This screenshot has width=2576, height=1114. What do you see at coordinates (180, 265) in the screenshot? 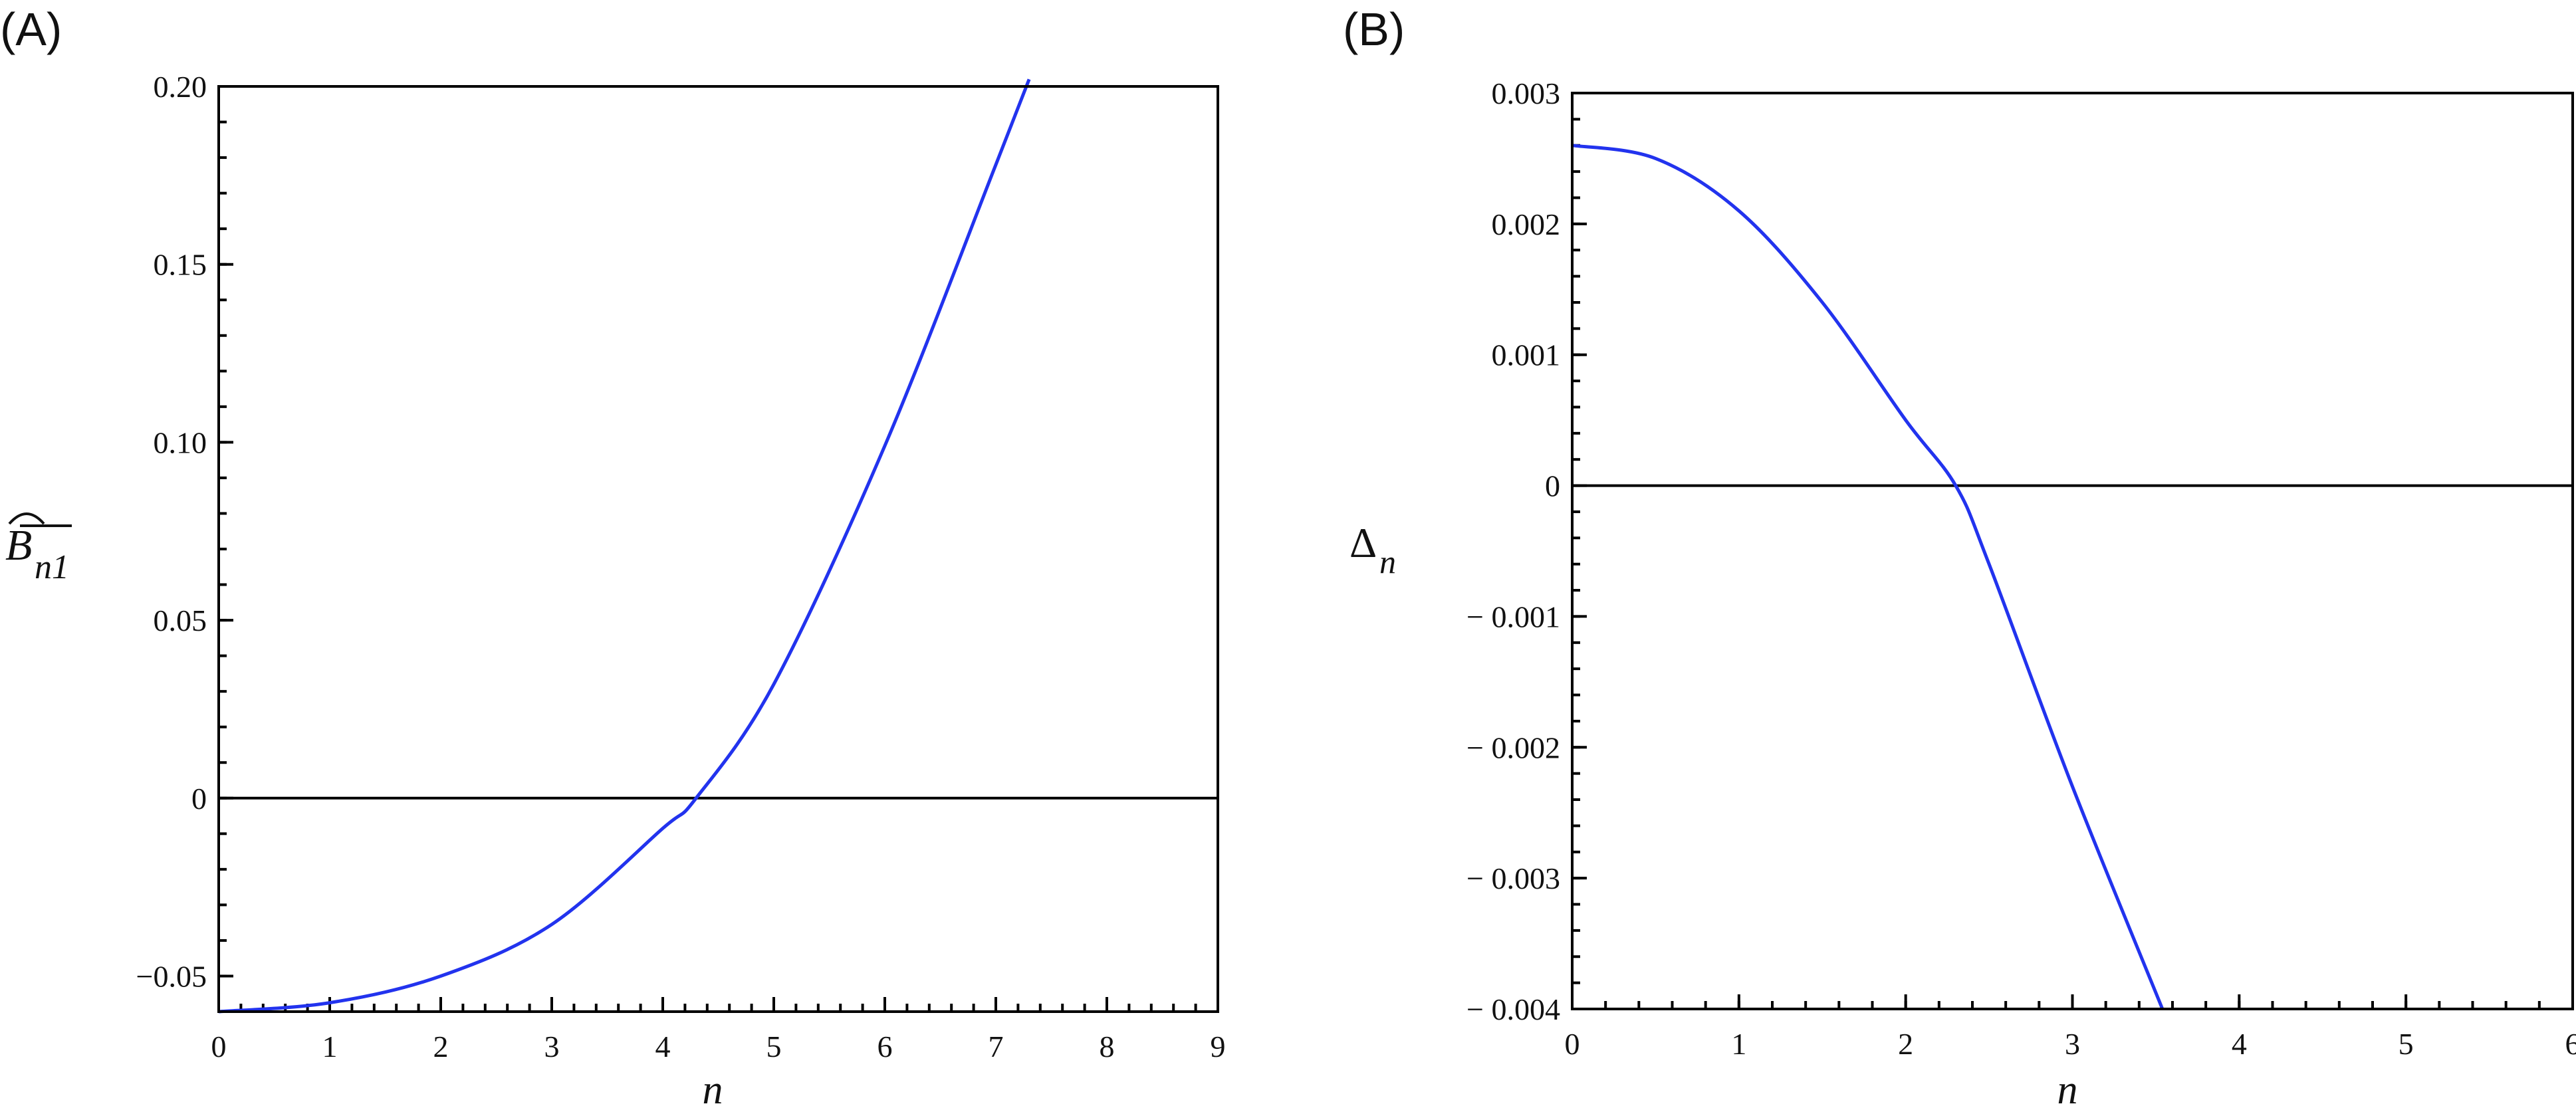
I see `y-tick-label: 0.15` at bounding box center [180, 265].